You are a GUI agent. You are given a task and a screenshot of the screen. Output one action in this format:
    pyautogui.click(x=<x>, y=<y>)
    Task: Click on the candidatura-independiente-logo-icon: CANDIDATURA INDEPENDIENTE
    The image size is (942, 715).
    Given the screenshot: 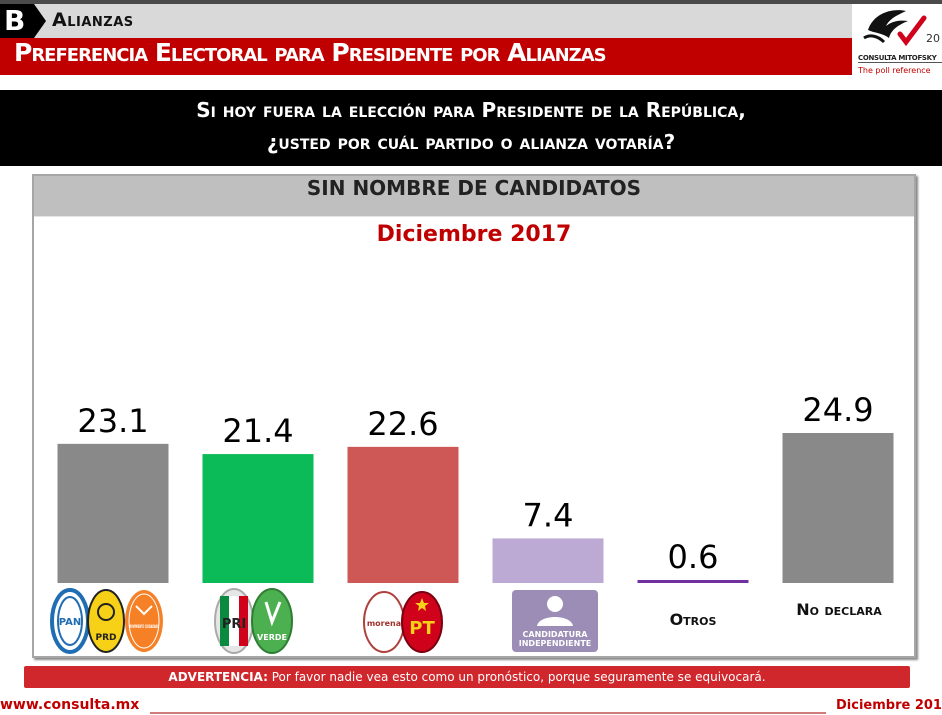 What is the action you would take?
    pyautogui.click(x=555, y=621)
    